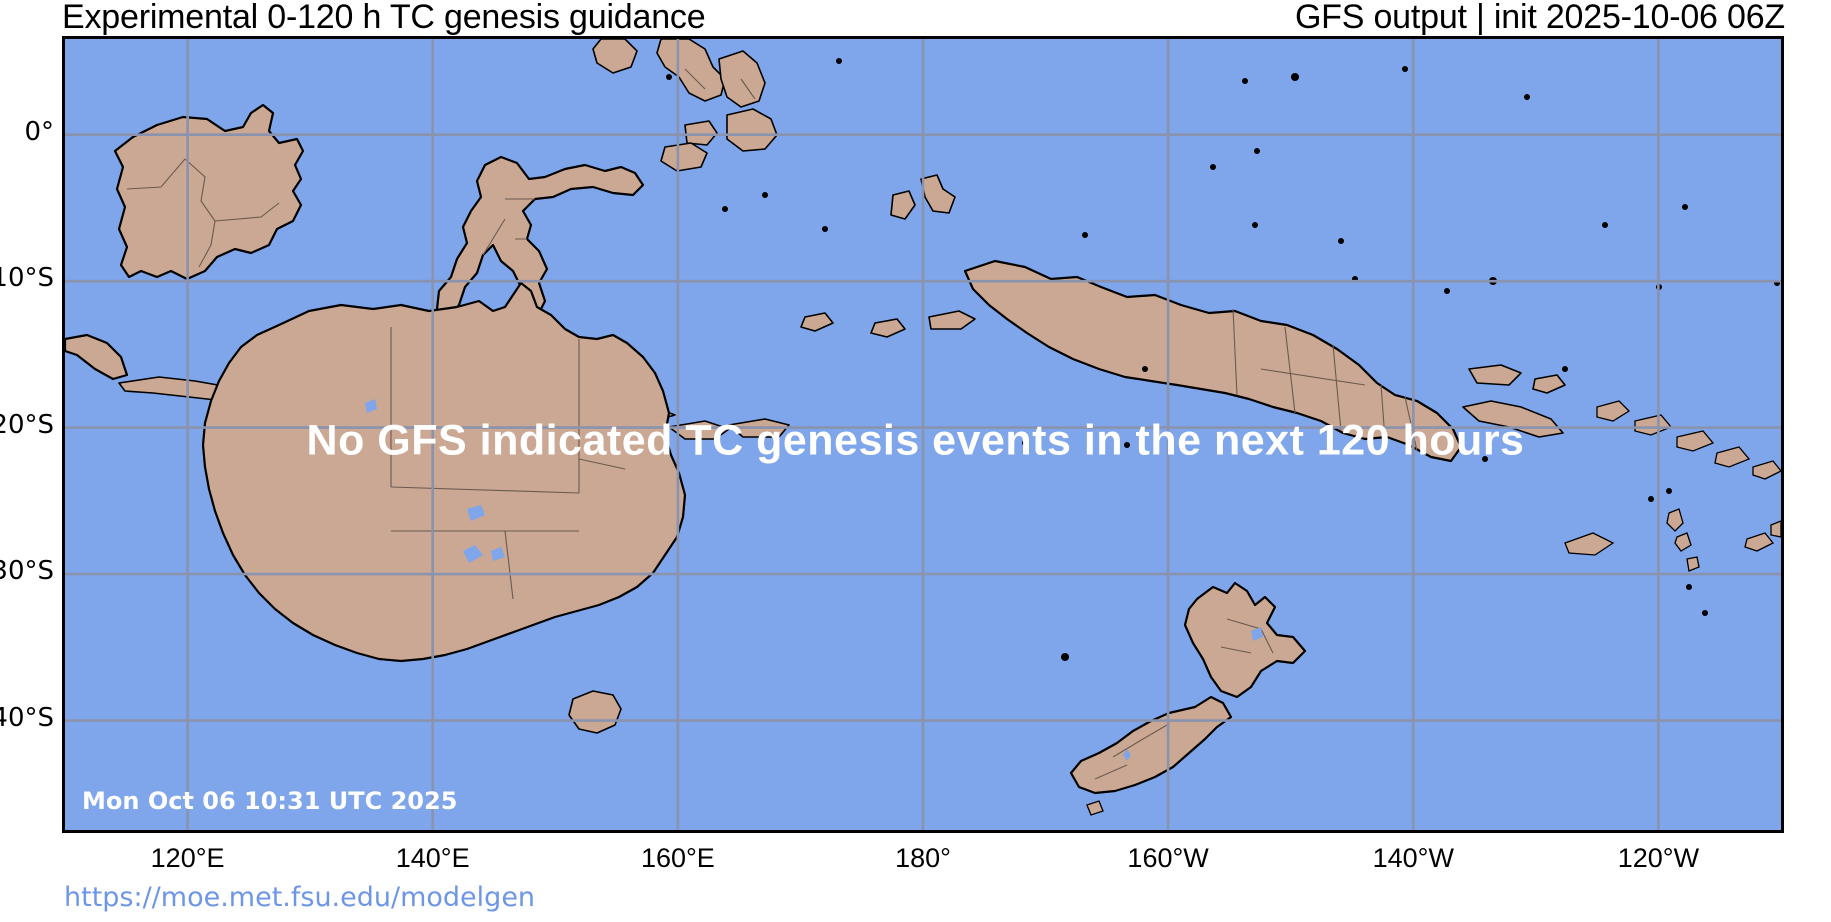 The height and width of the screenshot is (922, 1831). Describe the element at coordinates (923, 858) in the screenshot. I see `lon-tick-180: 180°` at that location.